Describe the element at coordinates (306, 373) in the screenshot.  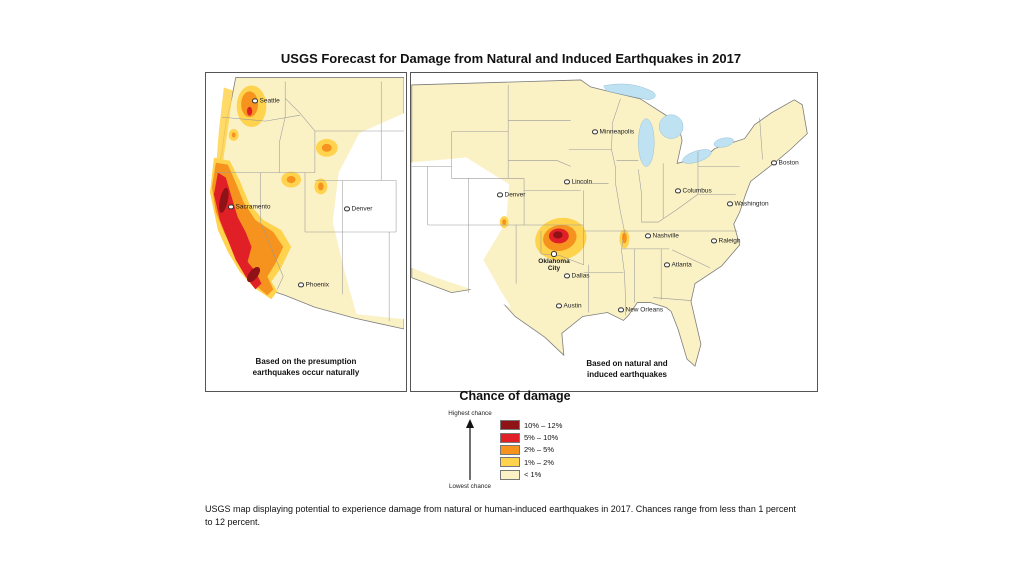
I see `caption-line: earthquakes occur naturally` at that location.